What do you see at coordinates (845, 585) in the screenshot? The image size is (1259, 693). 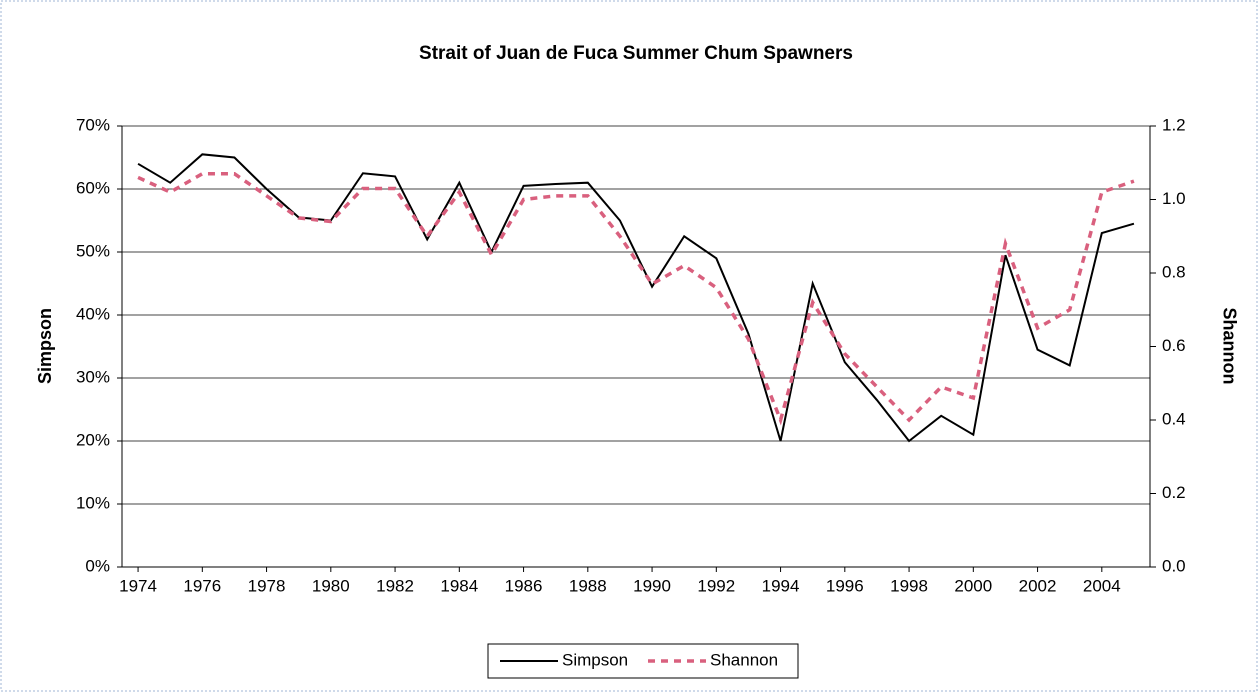 I see `x-tick-label: 1996` at bounding box center [845, 585].